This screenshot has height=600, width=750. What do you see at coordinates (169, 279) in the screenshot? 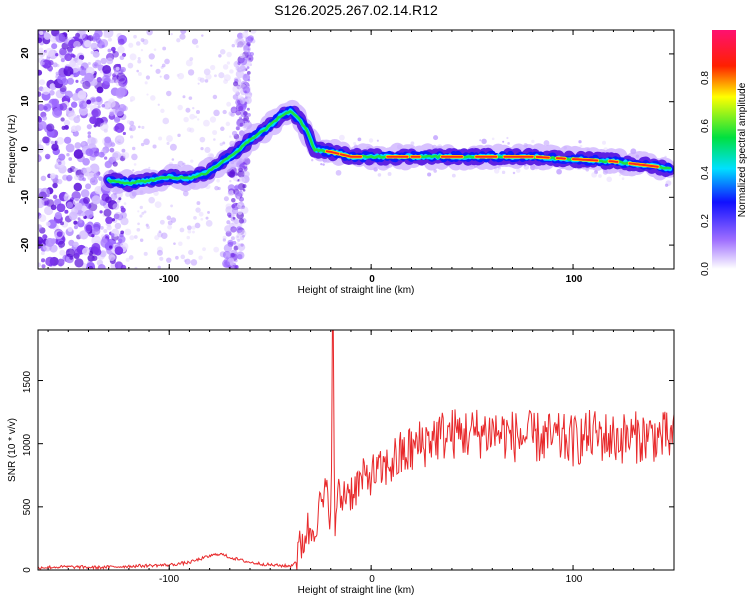
I see `top-x-tick-label: -100` at bounding box center [169, 279].